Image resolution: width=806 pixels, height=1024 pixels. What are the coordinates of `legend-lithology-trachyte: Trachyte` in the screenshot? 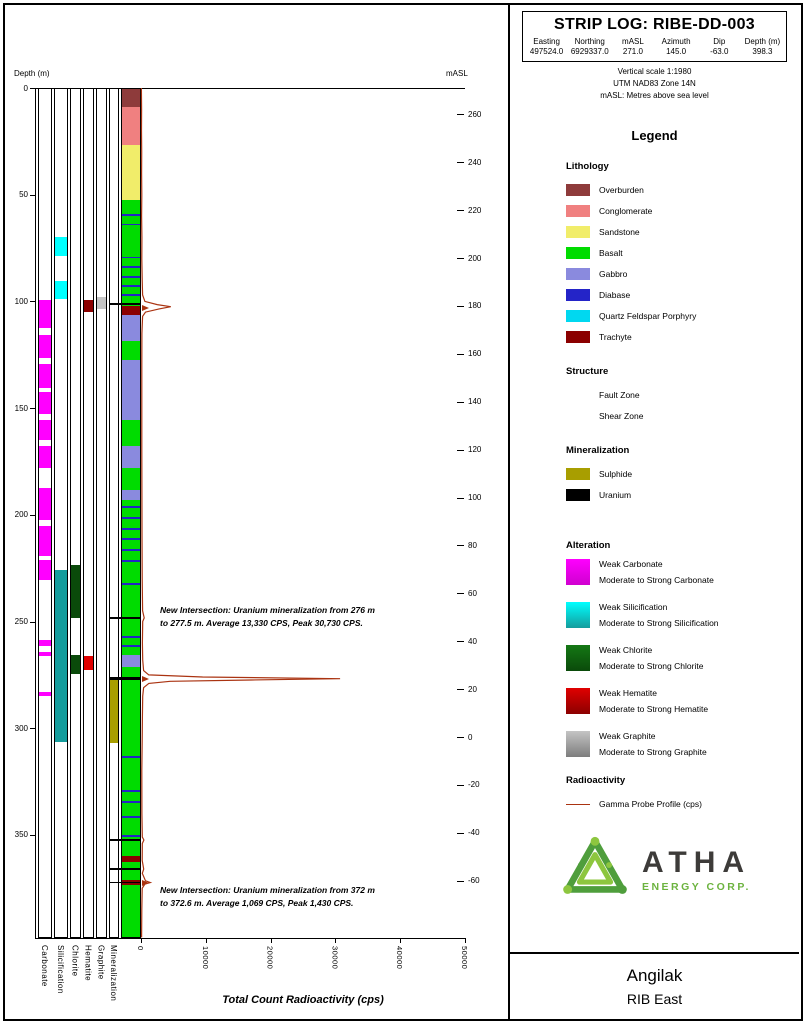 It's located at (678, 337).